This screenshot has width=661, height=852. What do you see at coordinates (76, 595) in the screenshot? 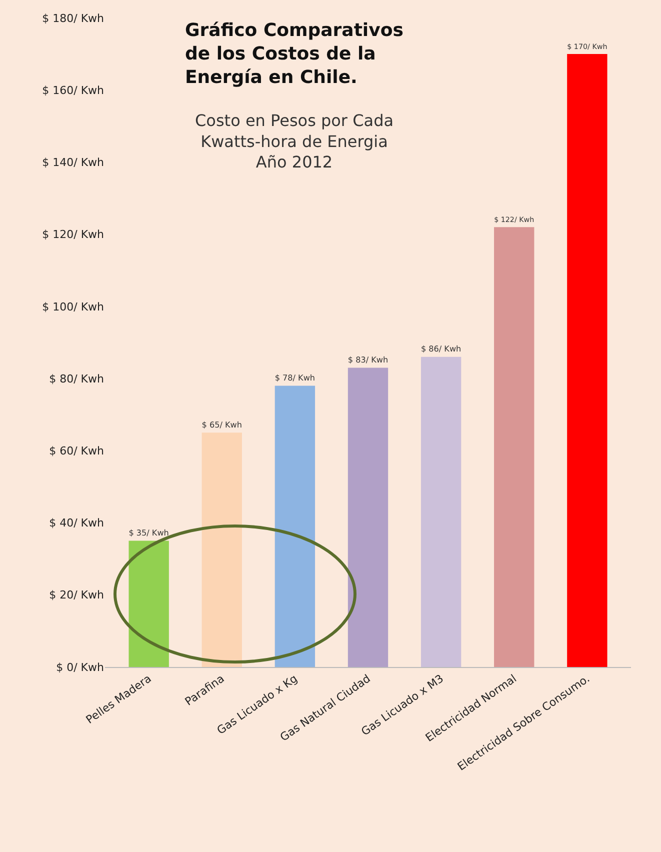
I see `y-tick-label: $ 20/ Kwh` at bounding box center [76, 595].